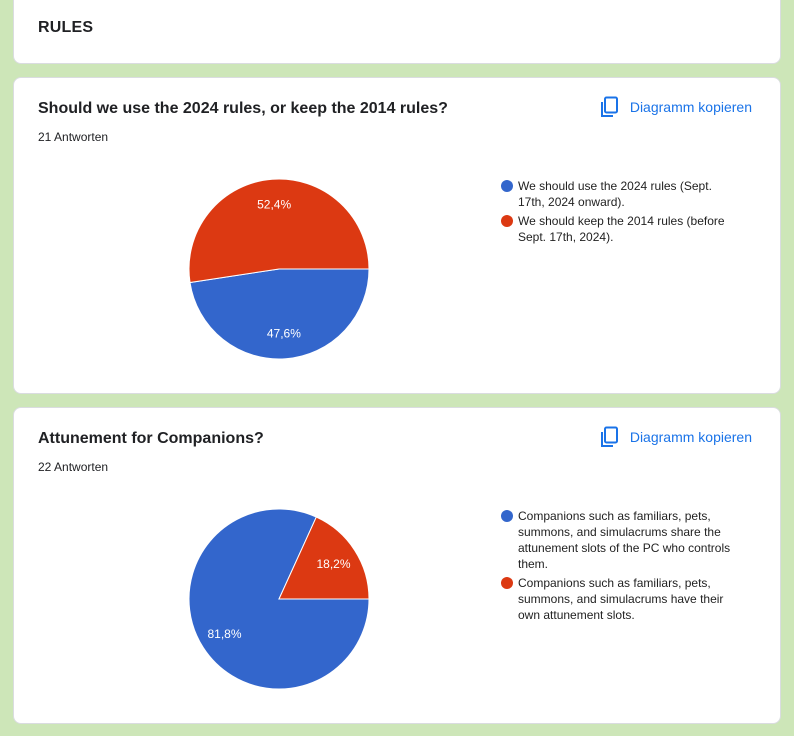 Image resolution: width=794 pixels, height=736 pixels. Describe the element at coordinates (73, 467) in the screenshot. I see `response-count: 22 Antworten` at that location.